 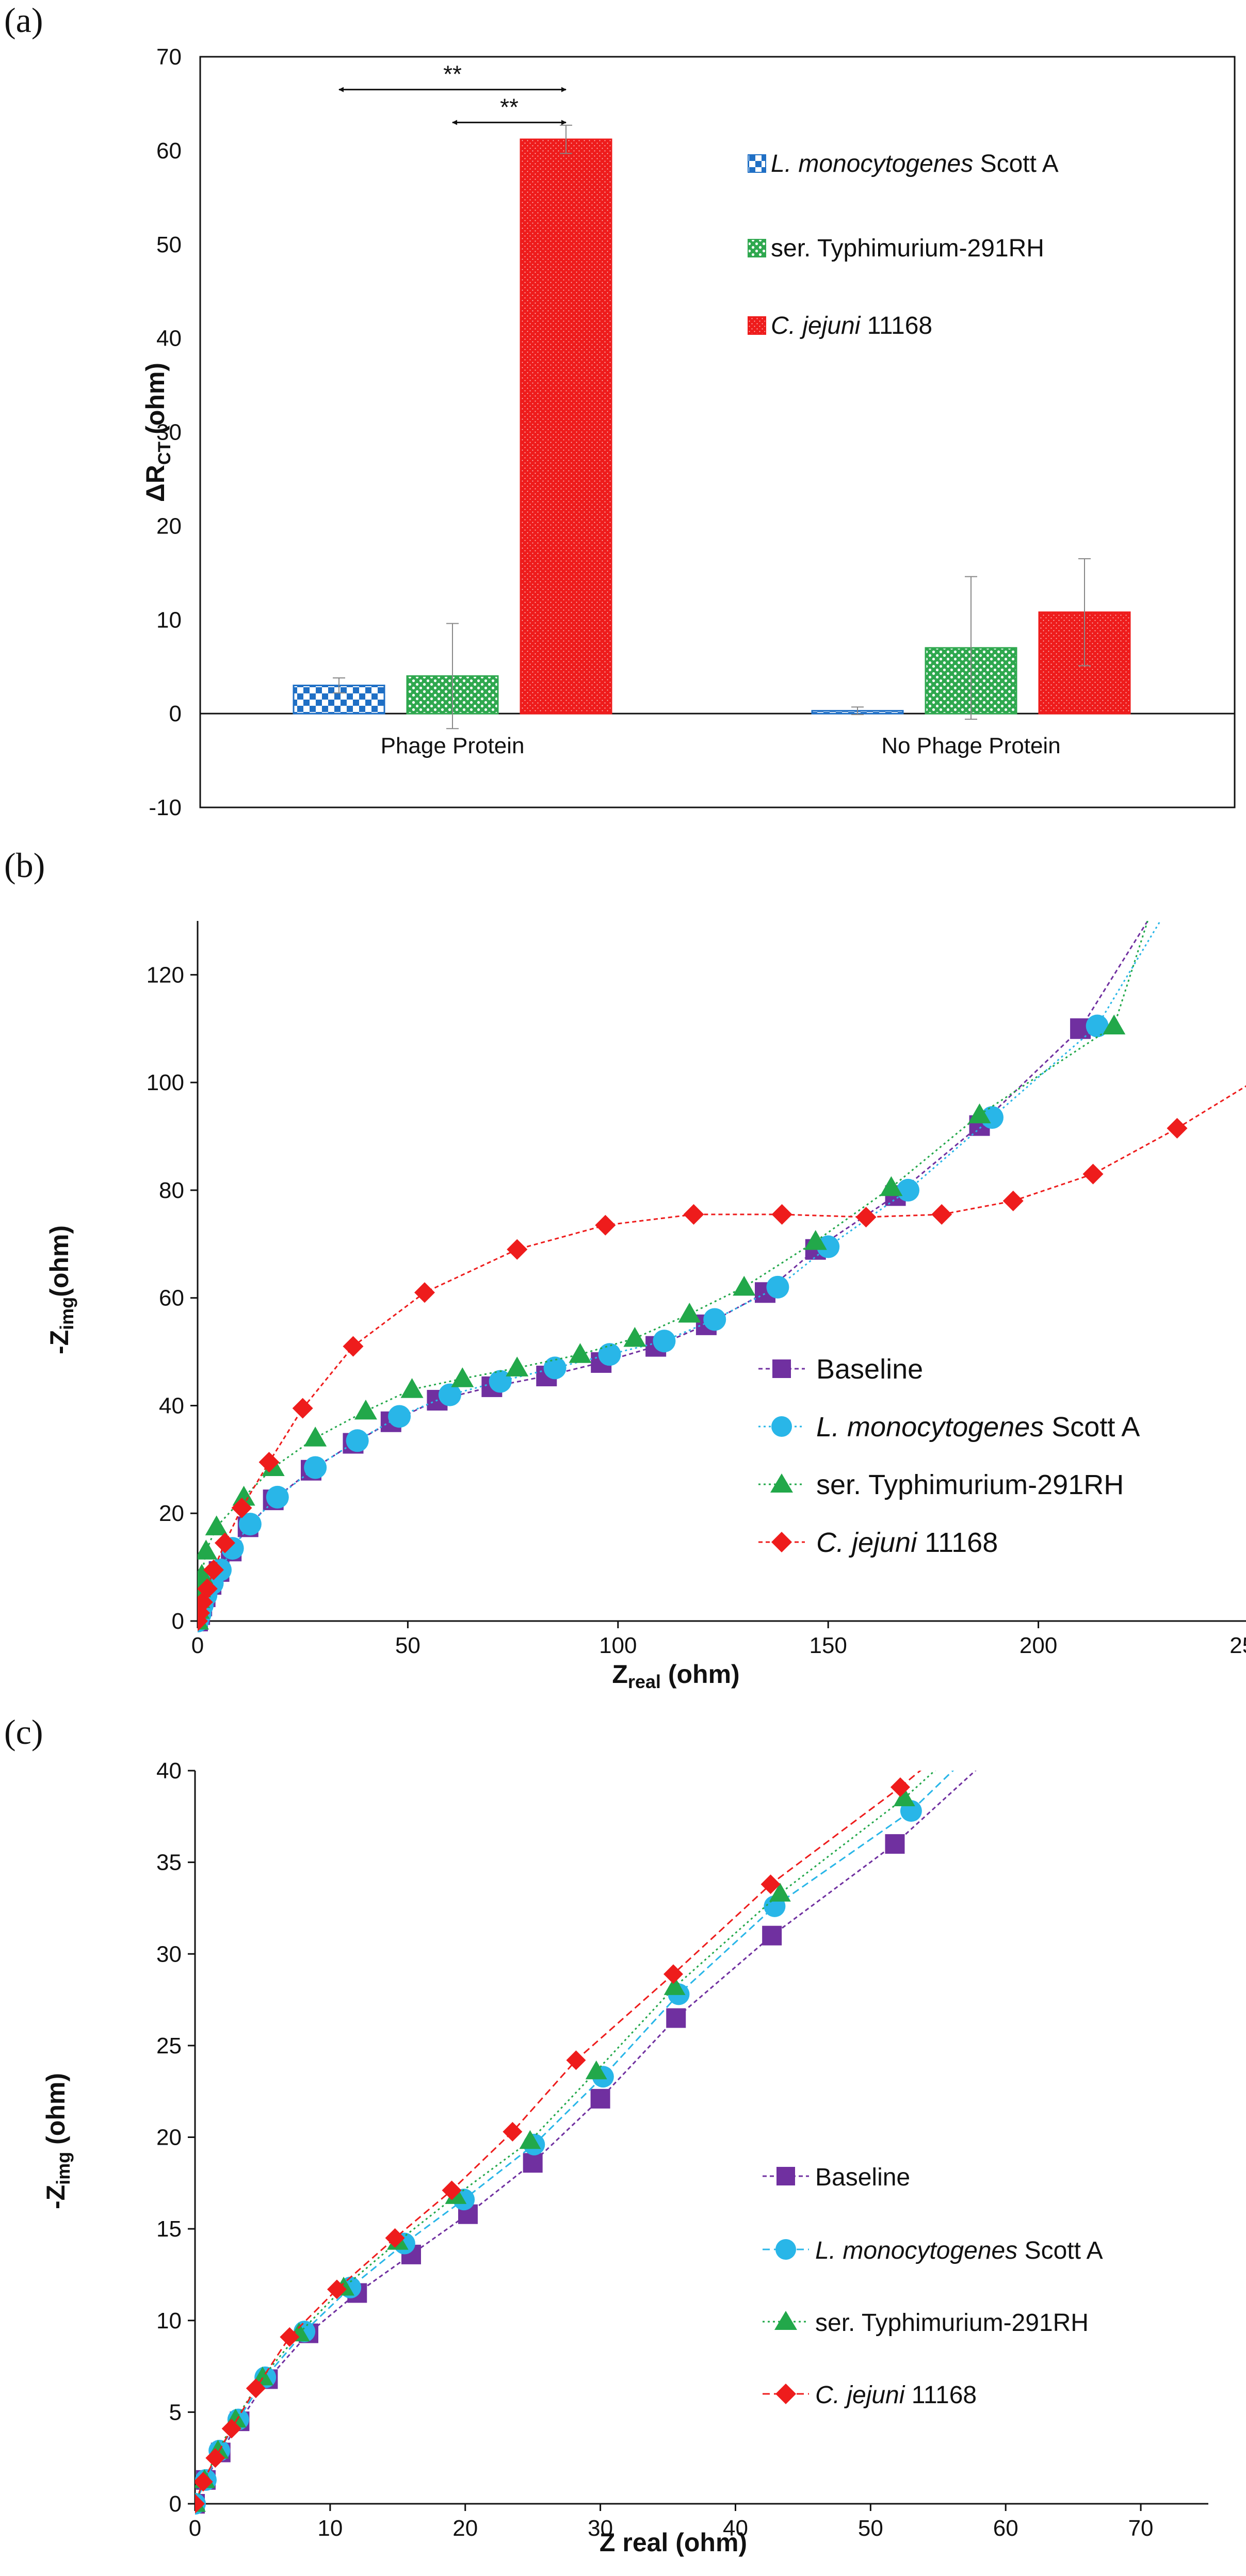 I want to click on y-tick-label: 5, so click(x=175, y=2412).